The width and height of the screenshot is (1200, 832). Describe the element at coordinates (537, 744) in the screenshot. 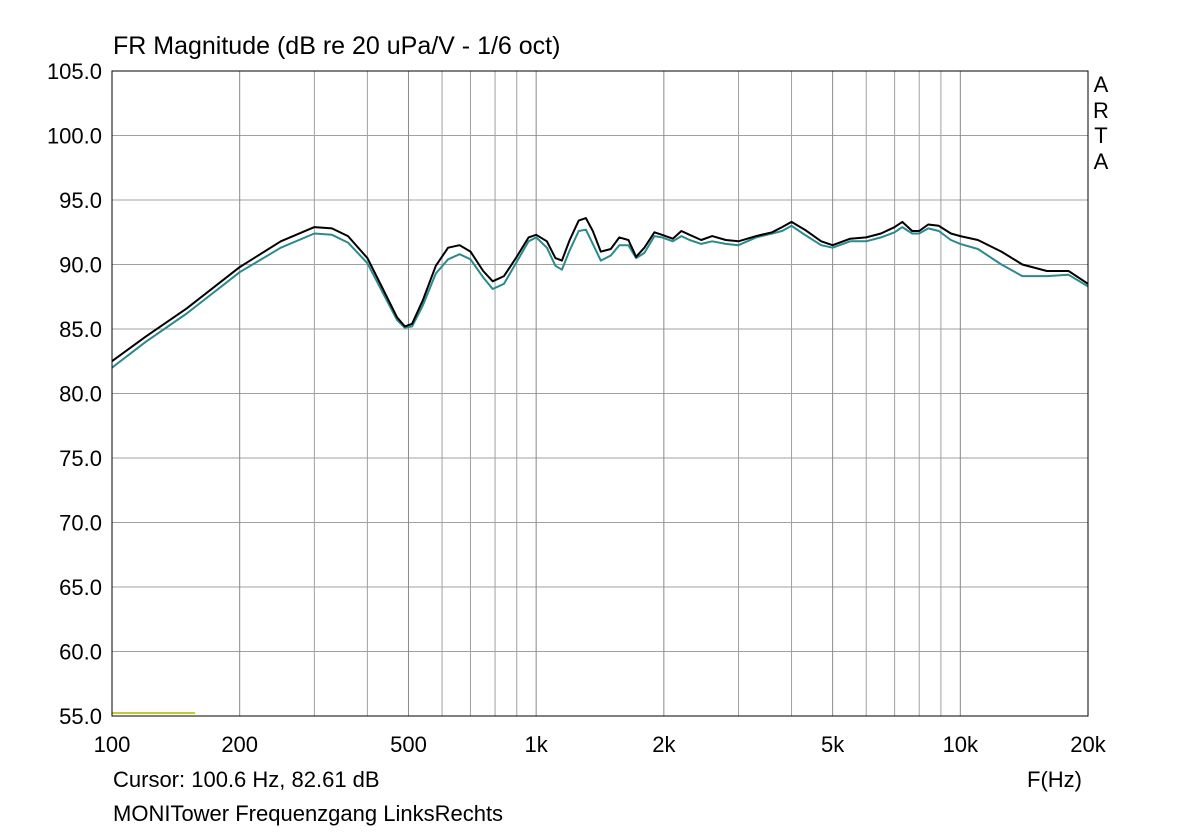

I see `x-tick-label: 1k` at that location.